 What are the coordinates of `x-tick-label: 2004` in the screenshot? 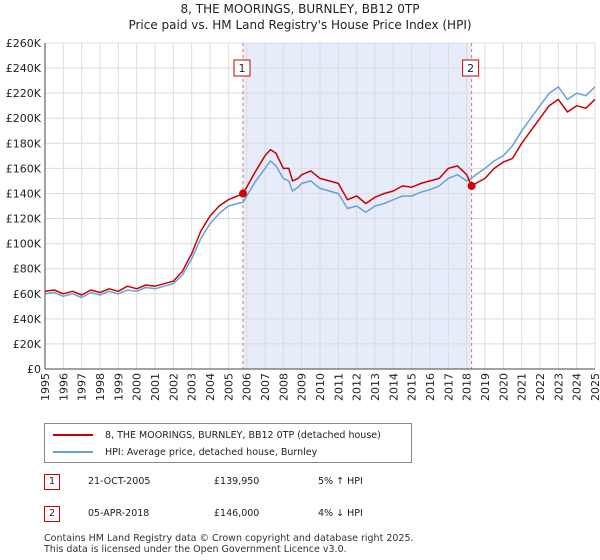 It's located at (210, 387).